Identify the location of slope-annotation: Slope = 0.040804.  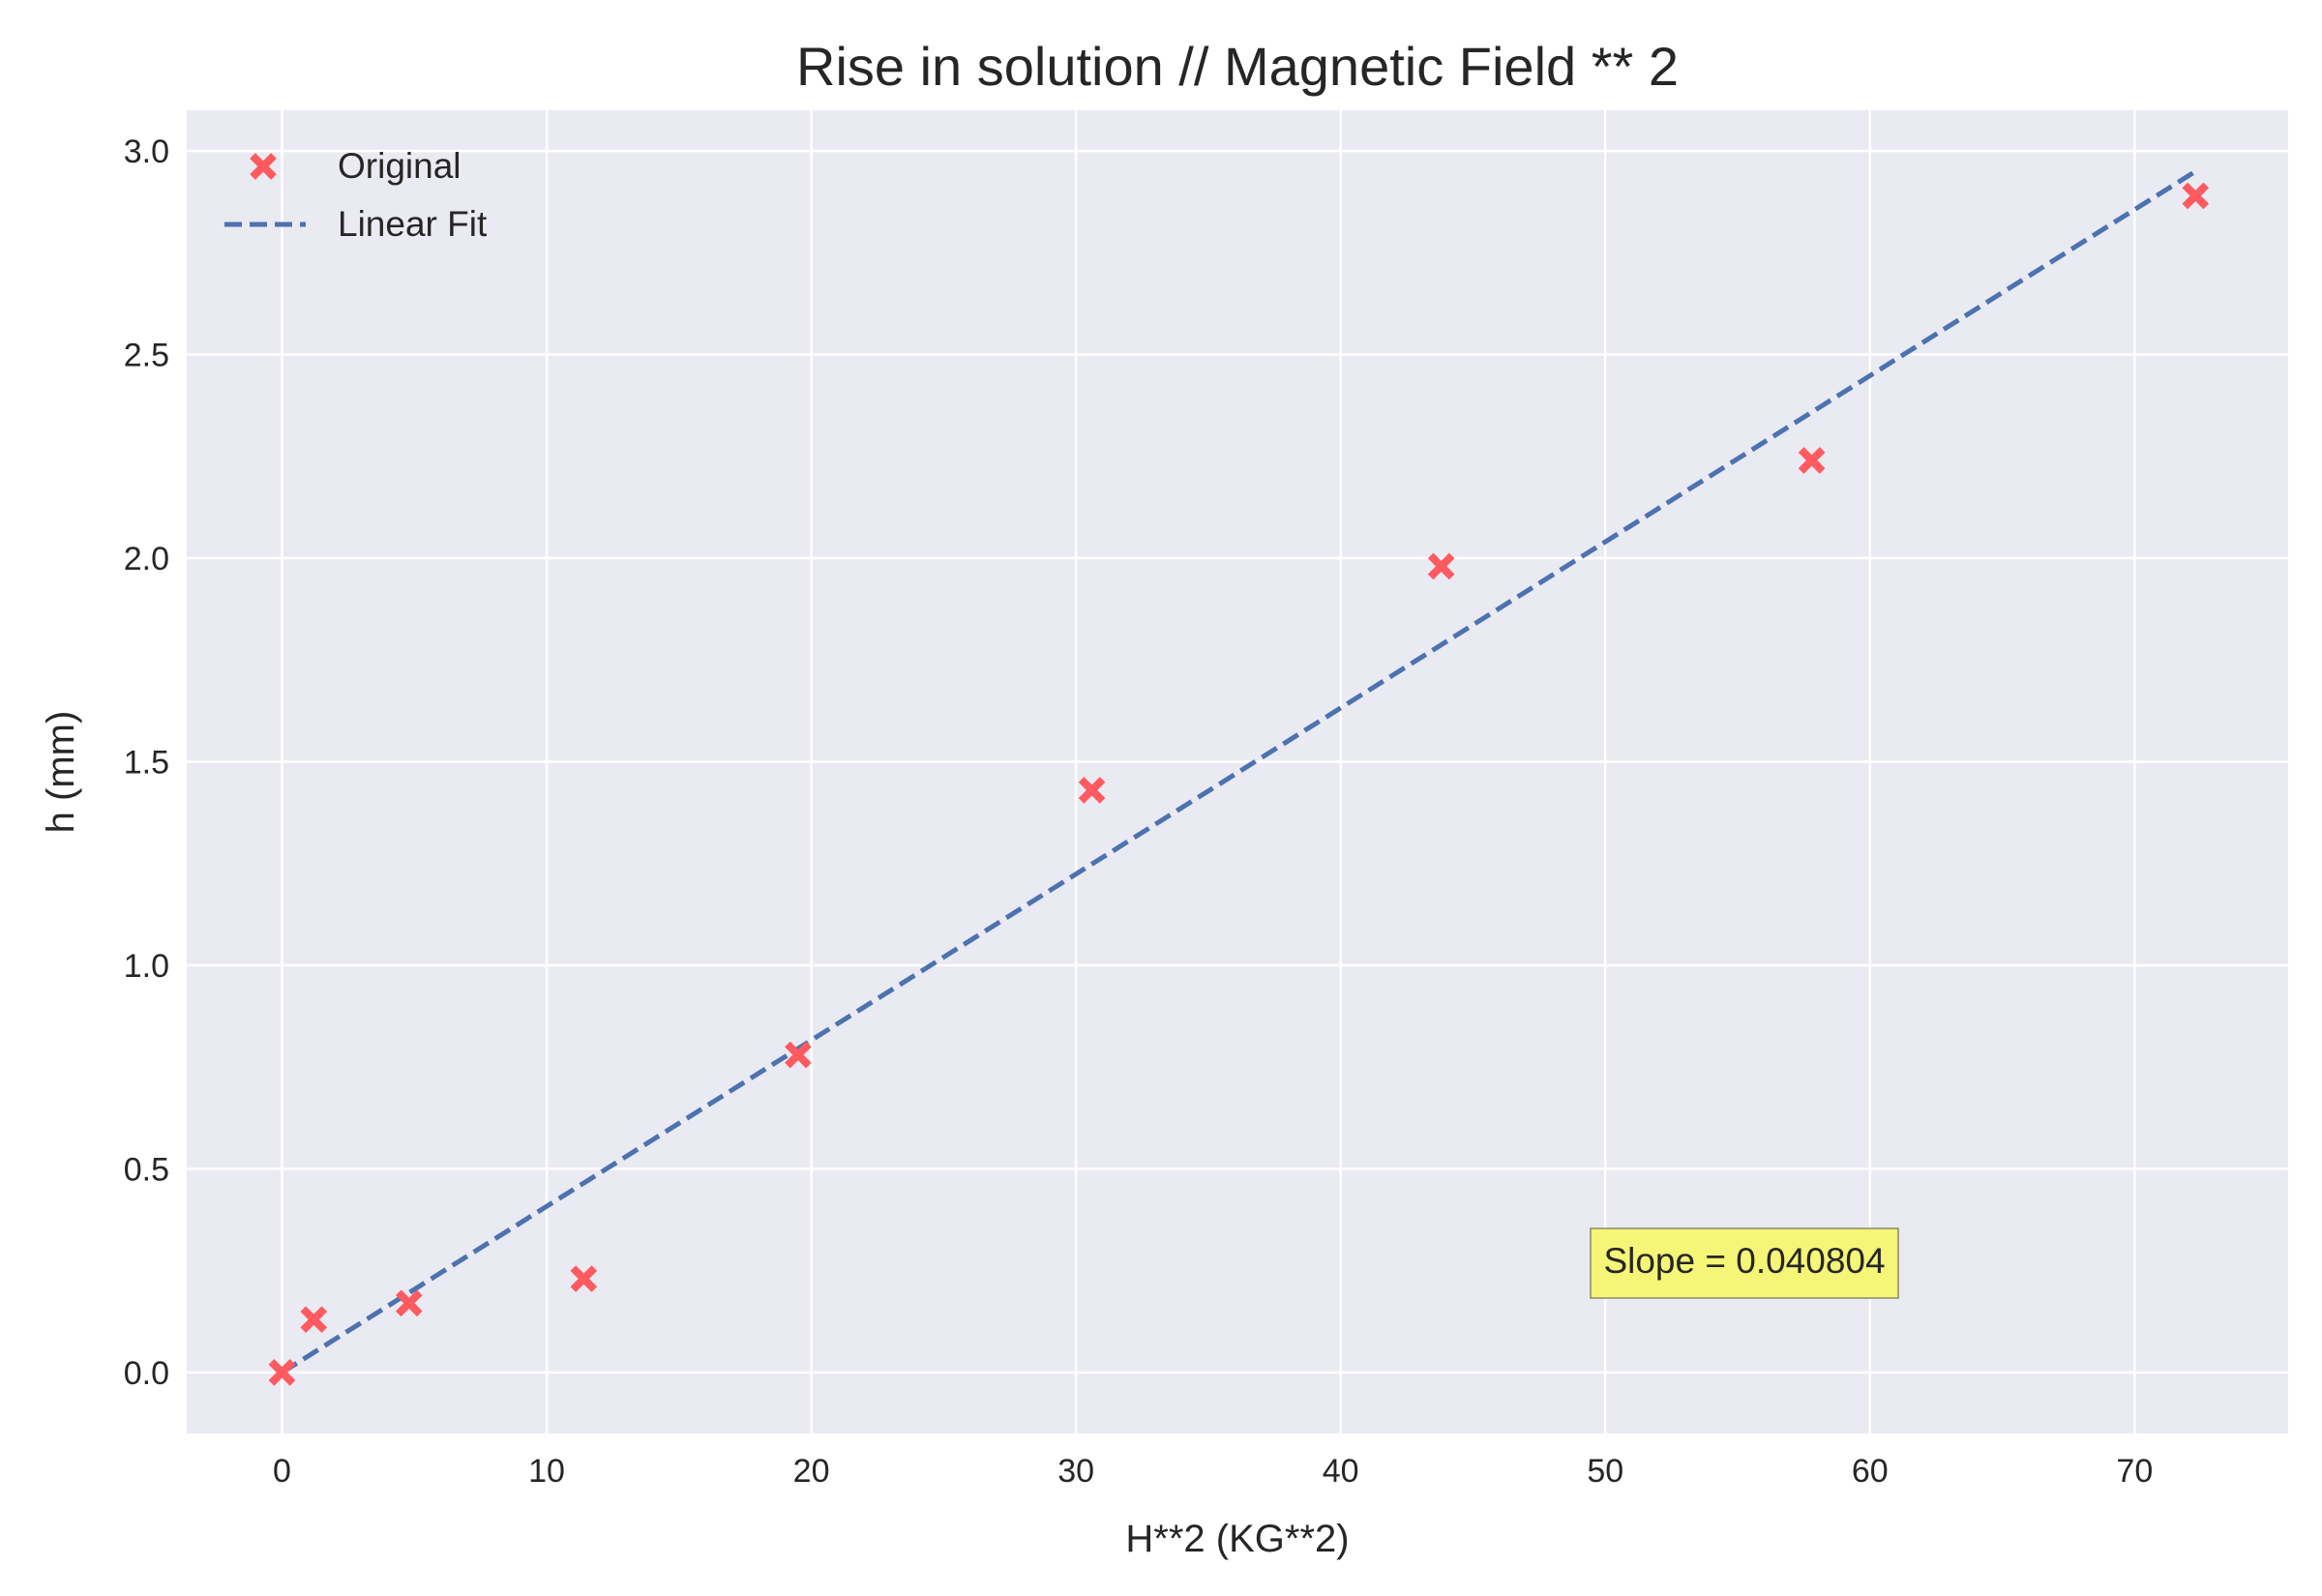
(1744, 1263).